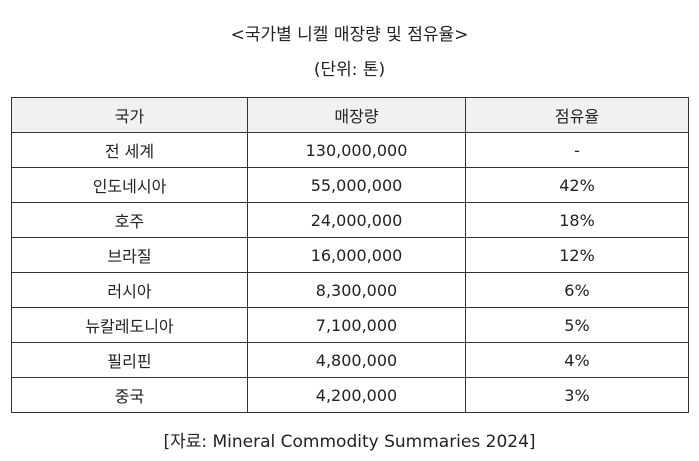 The image size is (699, 461). What do you see at coordinates (129, 185) in the screenshot?
I see `cell-country: 인도네시아` at bounding box center [129, 185].